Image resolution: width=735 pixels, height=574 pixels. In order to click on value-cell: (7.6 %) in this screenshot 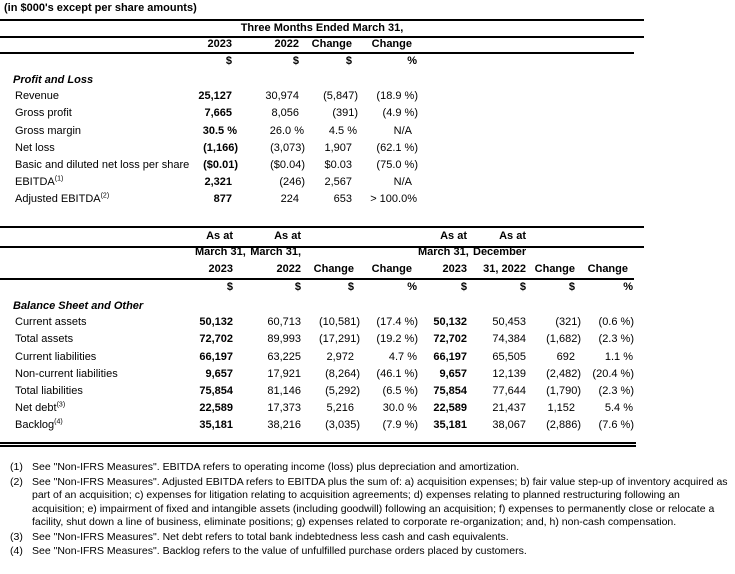, I will do `click(616, 425)`.